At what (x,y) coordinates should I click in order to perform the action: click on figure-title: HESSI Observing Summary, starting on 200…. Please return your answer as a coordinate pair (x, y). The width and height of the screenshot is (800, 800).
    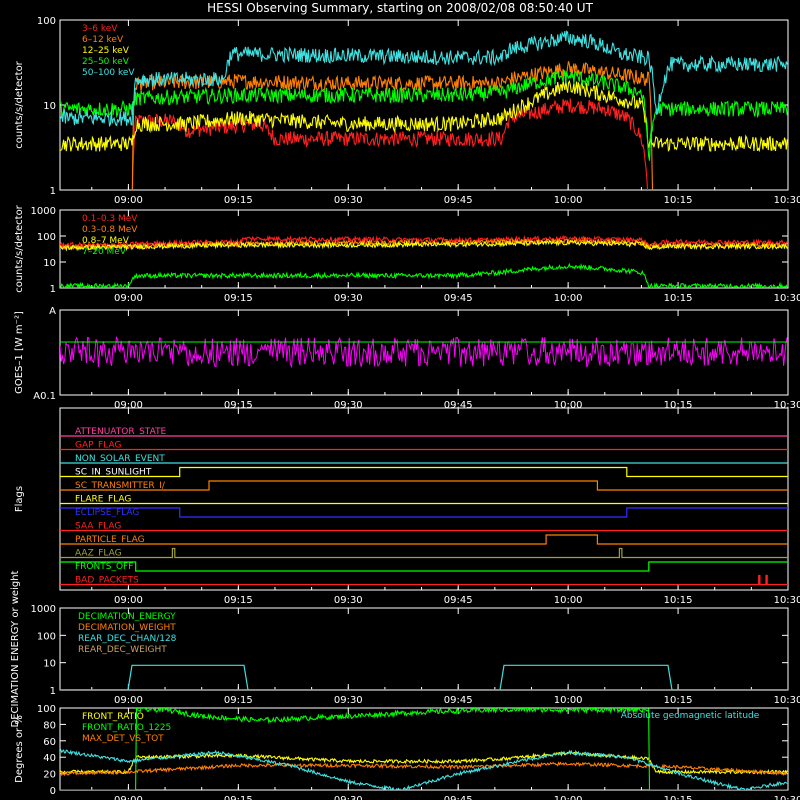
    Looking at the image, I should click on (400, 8).